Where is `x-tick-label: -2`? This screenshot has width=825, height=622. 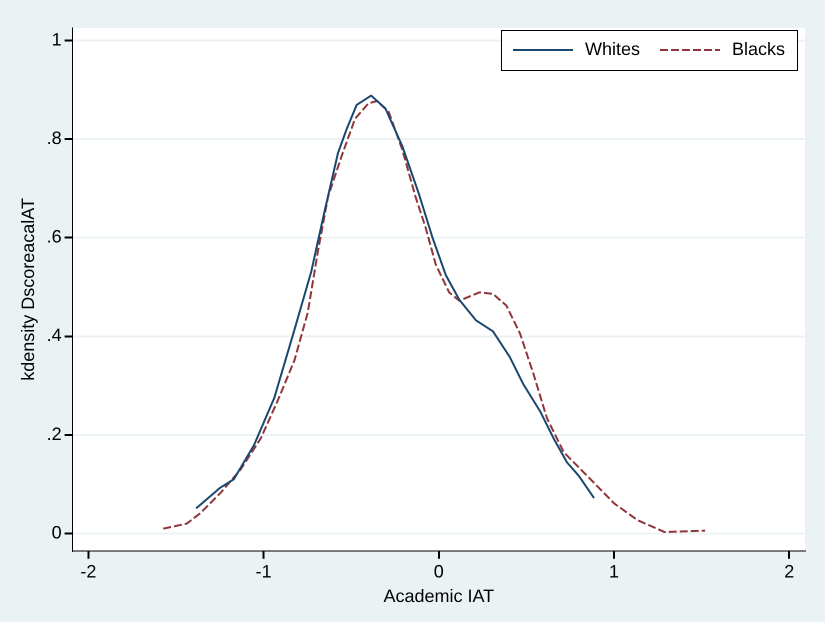 x-tick-label: -2 is located at coordinates (88, 572).